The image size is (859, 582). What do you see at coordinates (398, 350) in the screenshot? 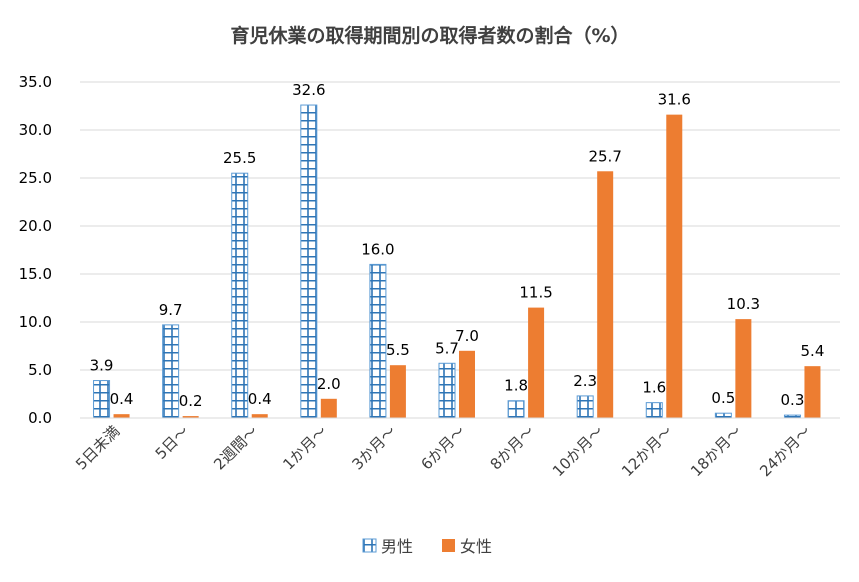
I see `data-label: 5.5` at bounding box center [398, 350].